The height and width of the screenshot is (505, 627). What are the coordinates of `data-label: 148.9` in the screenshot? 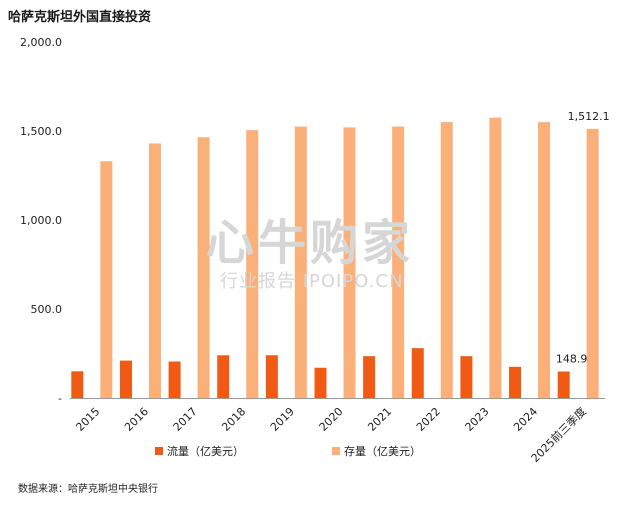 It's located at (572, 358).